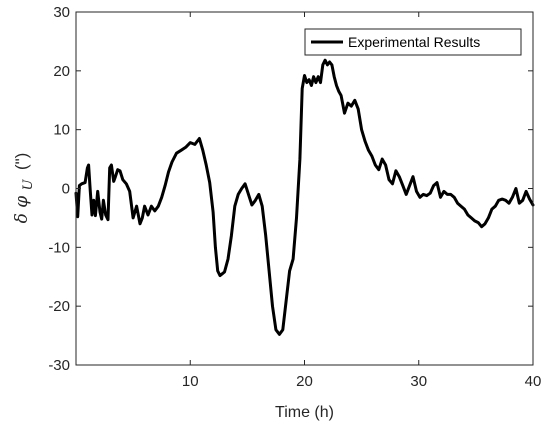  Describe the element at coordinates (59, 306) in the screenshot. I see `y-tick-label: -20` at that location.